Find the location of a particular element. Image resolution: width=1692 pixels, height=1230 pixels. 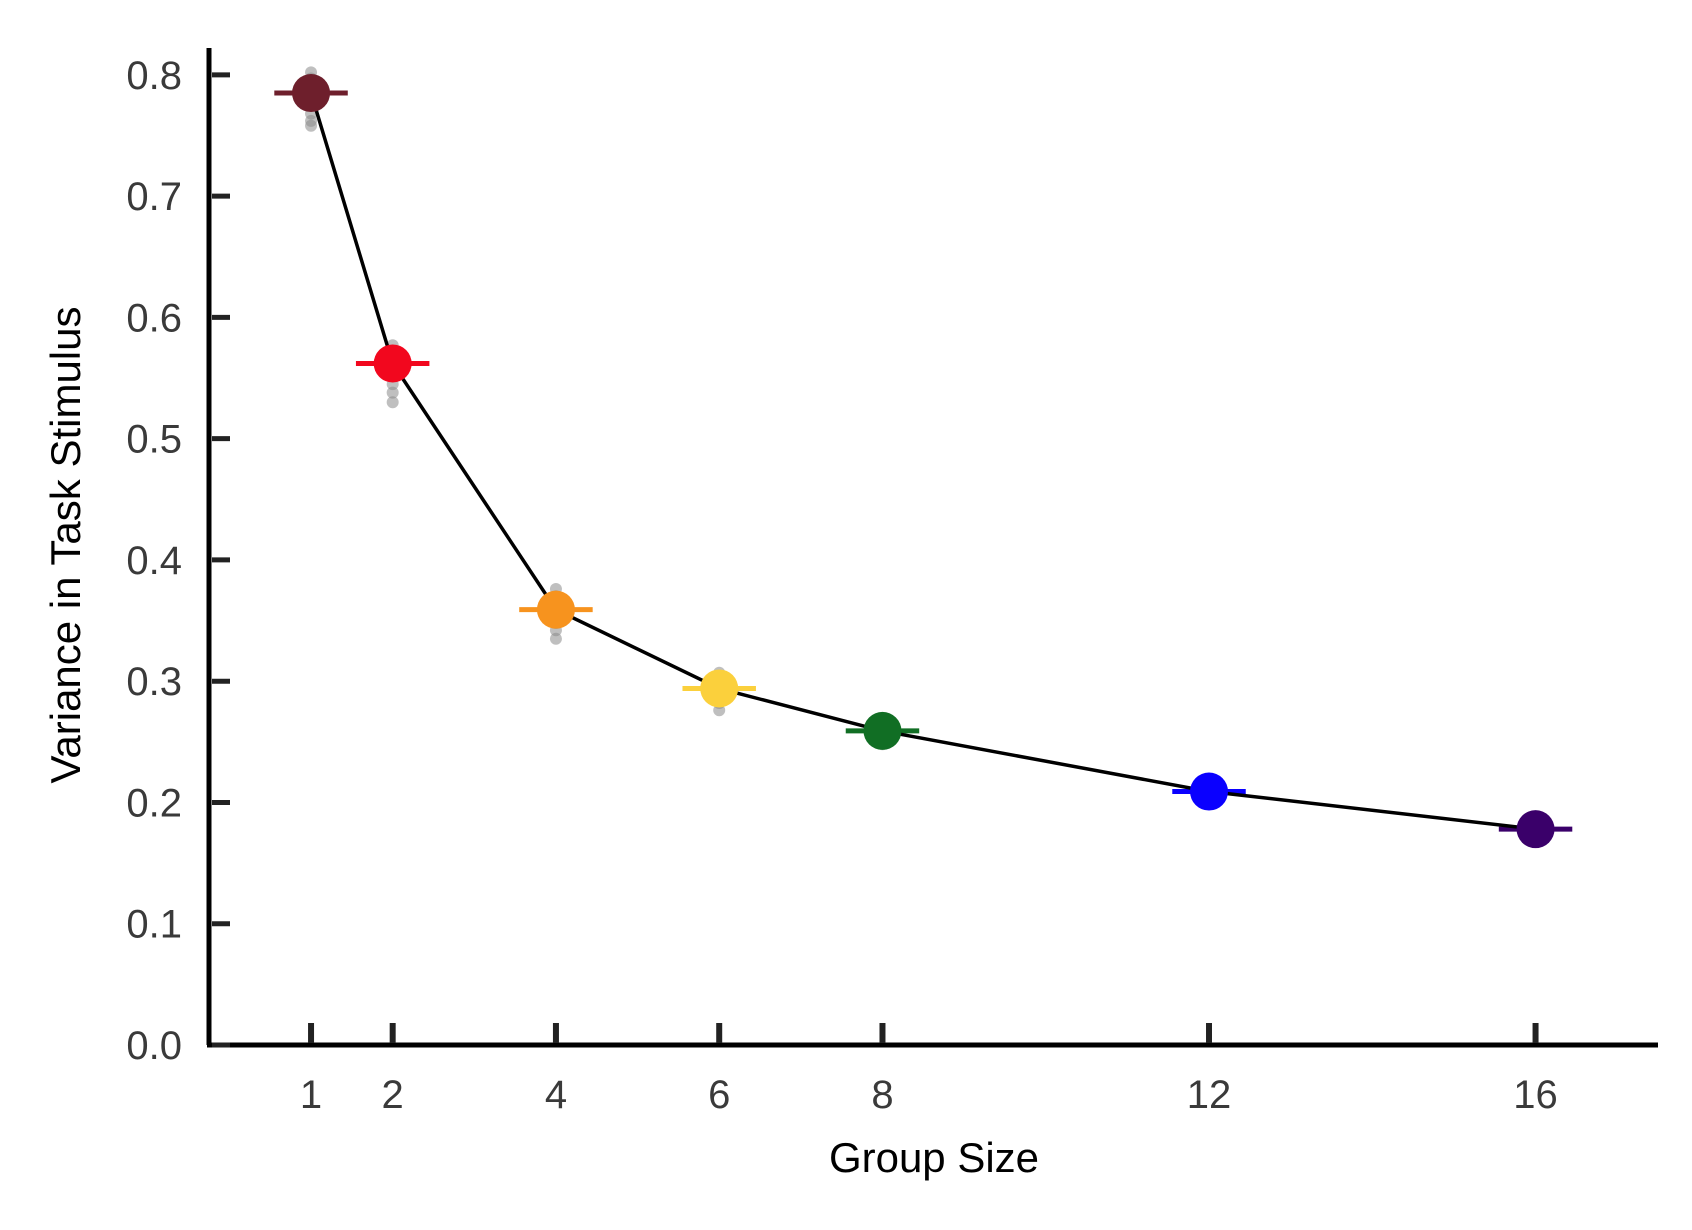

y-tick-label: 0.8 is located at coordinates (154, 76).